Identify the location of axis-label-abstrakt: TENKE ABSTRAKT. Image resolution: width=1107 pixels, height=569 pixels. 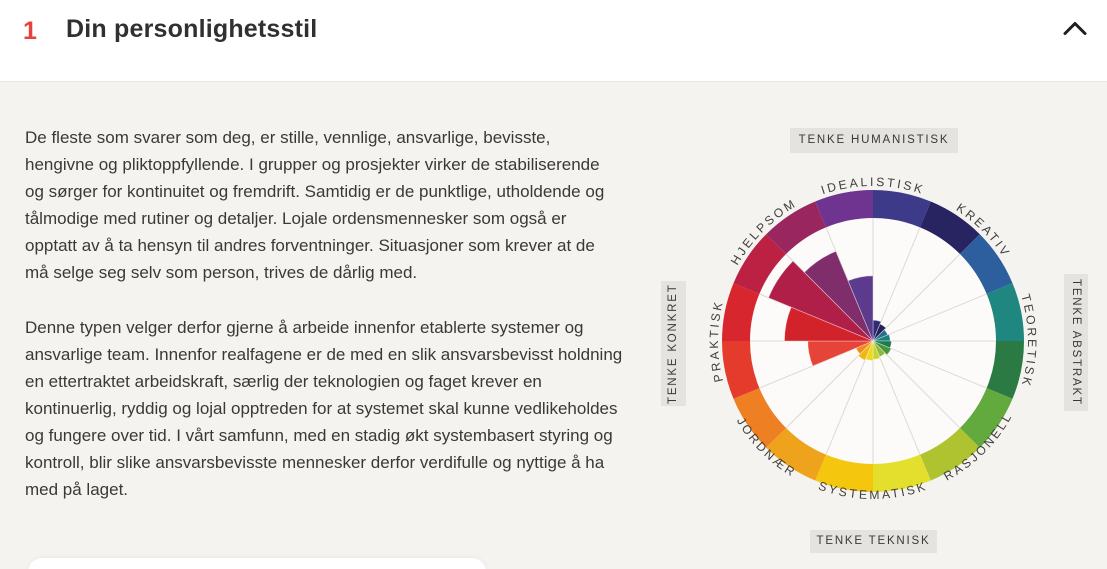
(1076, 342).